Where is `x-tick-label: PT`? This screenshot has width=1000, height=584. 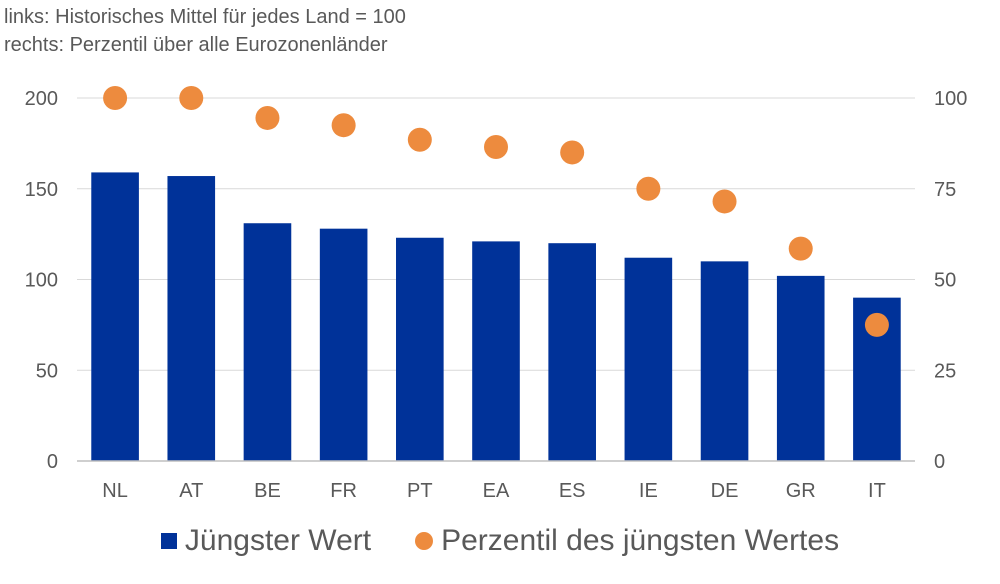
x-tick-label: PT is located at coordinates (420, 491).